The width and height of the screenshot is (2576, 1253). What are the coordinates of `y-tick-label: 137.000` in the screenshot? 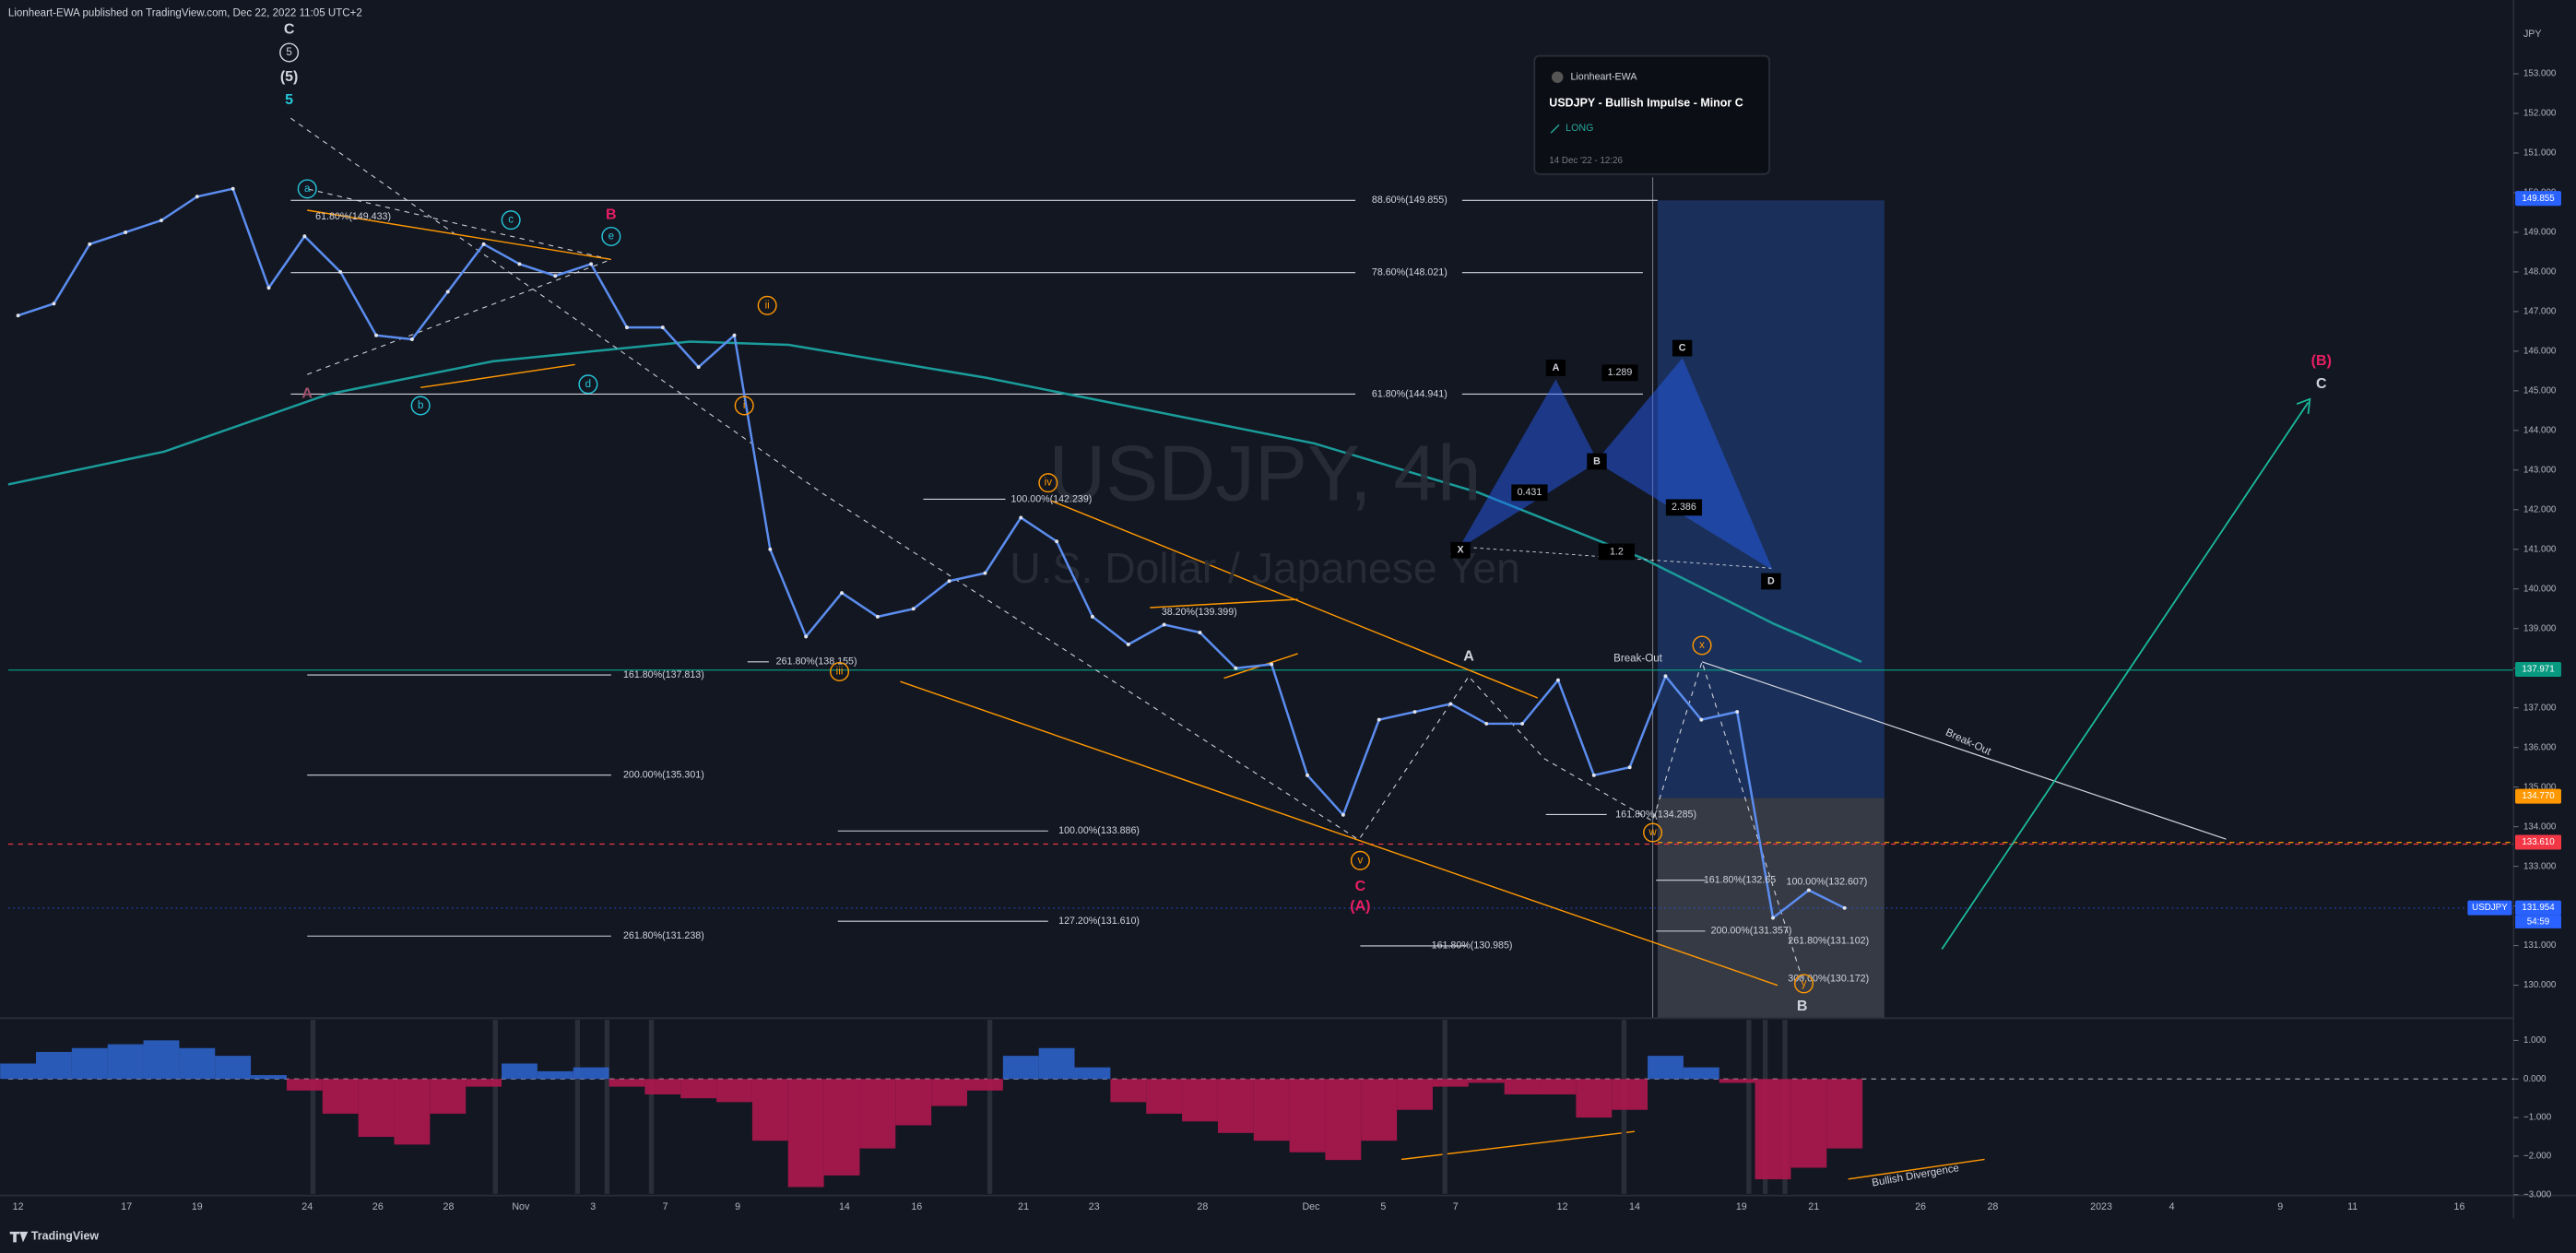 It's located at (2540, 708).